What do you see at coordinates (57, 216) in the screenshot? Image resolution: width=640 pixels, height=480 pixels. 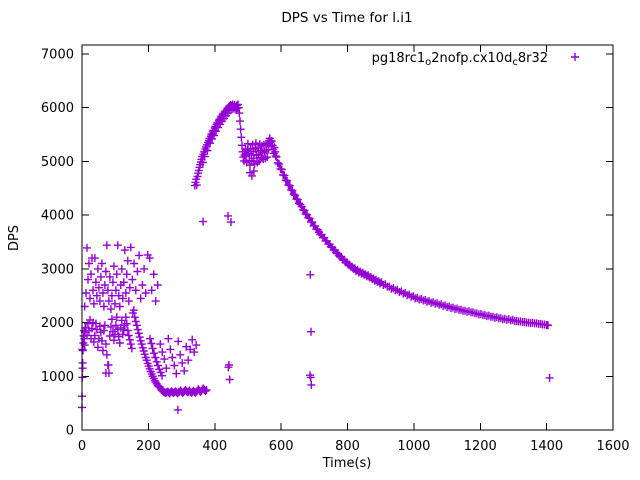 I see `y-tick-label: 4000` at bounding box center [57, 216].